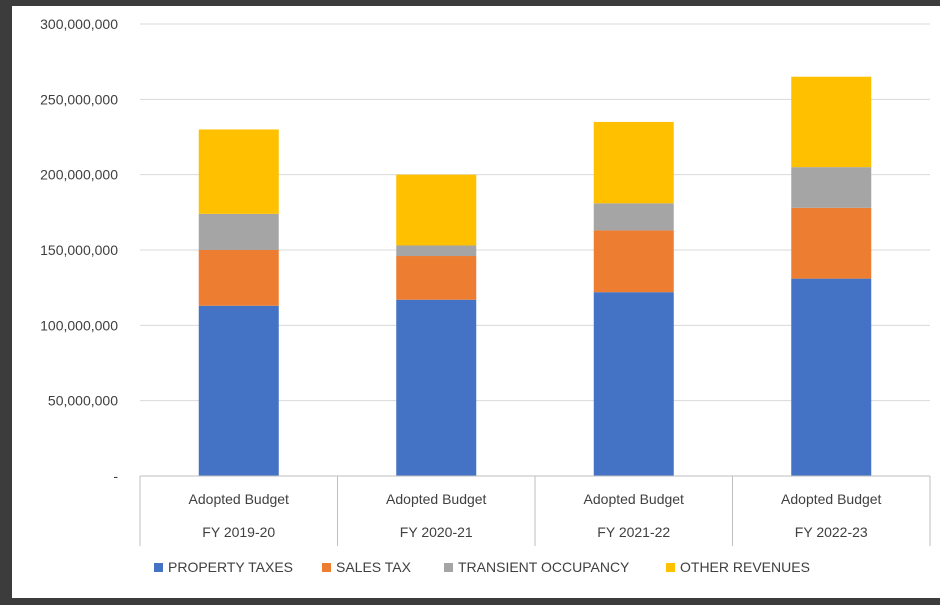 The width and height of the screenshot is (940, 605). Describe the element at coordinates (79, 325) in the screenshot. I see `y-tick-label: 100,000,000` at that location.